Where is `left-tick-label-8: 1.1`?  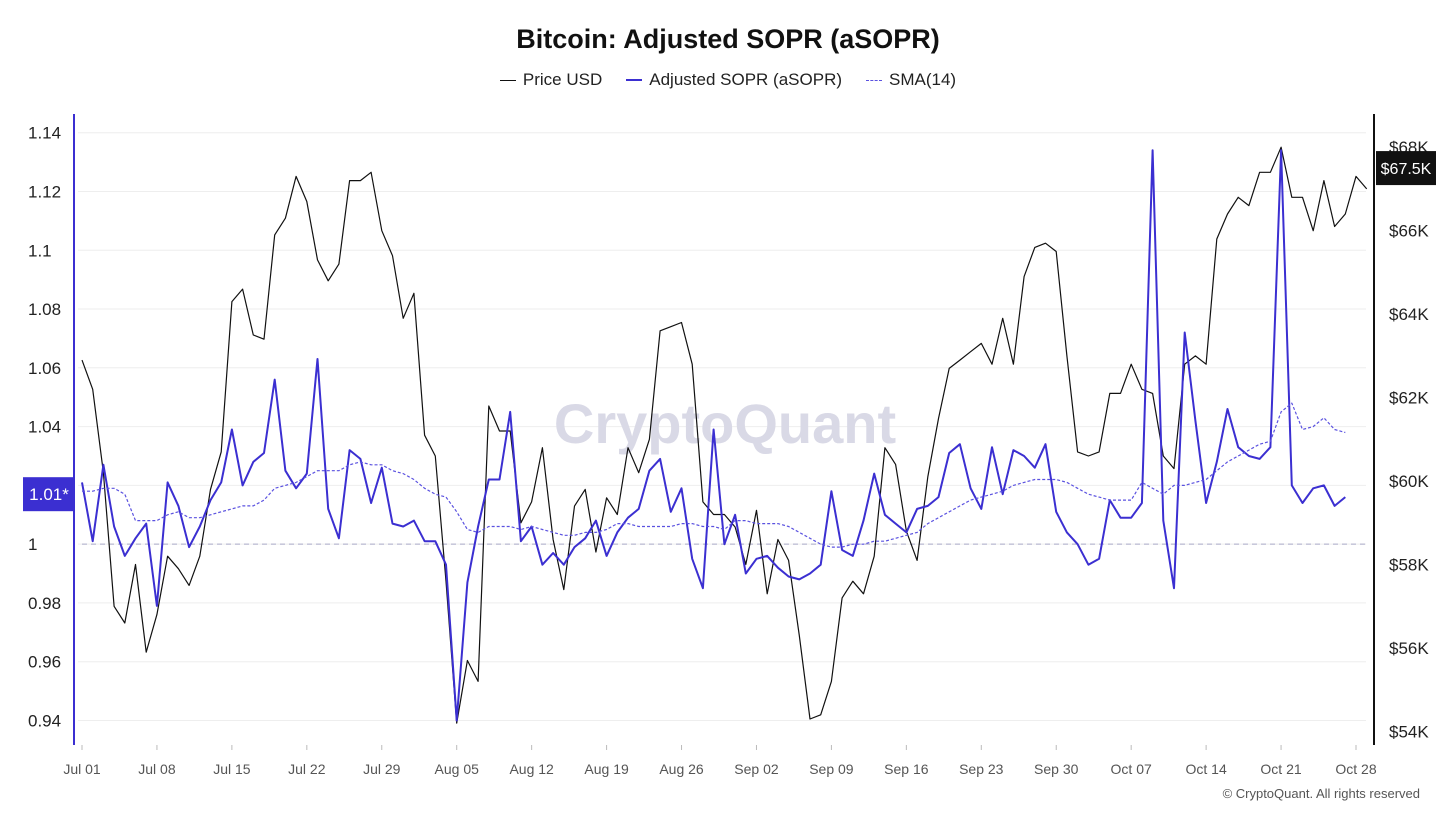 left-tick-label-8: 1.1 is located at coordinates (40, 250).